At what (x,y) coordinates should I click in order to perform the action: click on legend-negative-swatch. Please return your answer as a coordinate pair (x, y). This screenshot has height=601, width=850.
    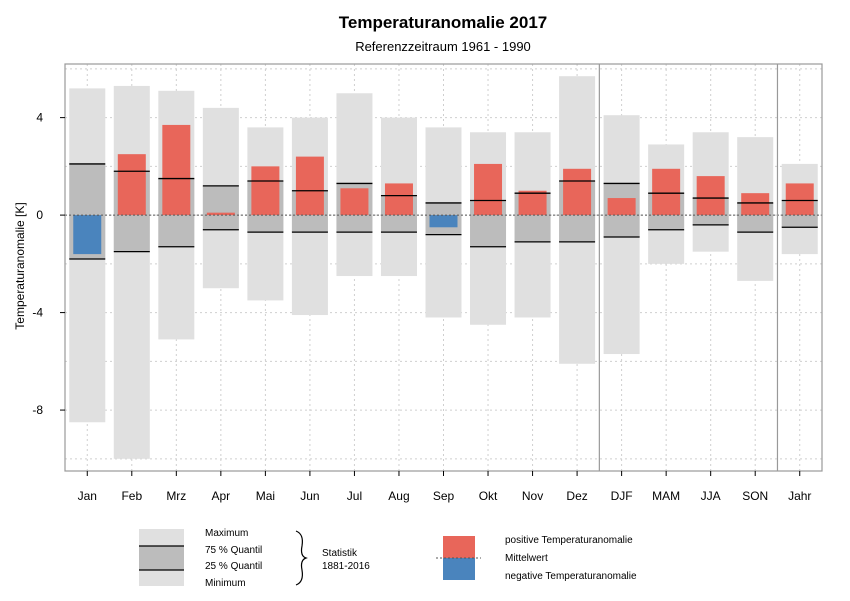
    Looking at the image, I should click on (459, 569).